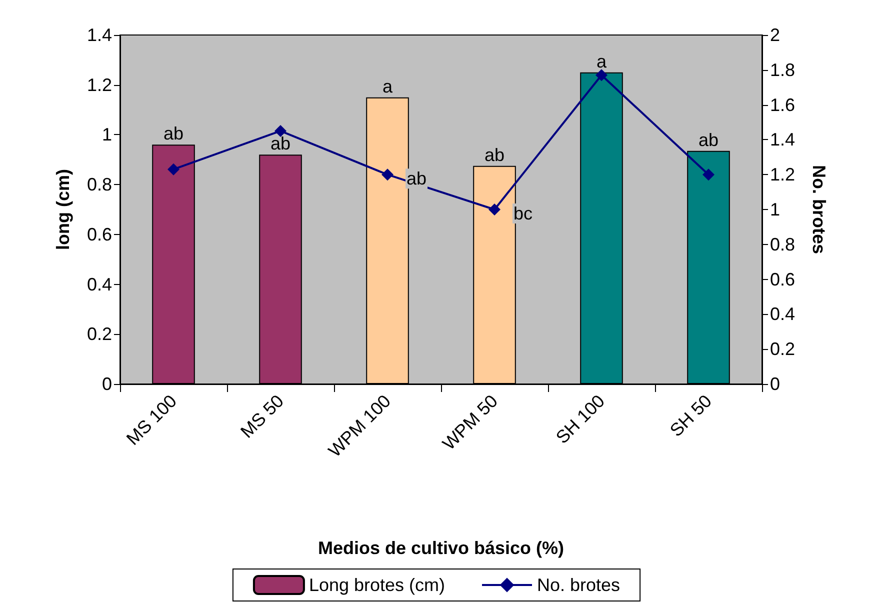 Image resolution: width=873 pixels, height=615 pixels. I want to click on y-axis-title: long (cm), so click(63, 209).